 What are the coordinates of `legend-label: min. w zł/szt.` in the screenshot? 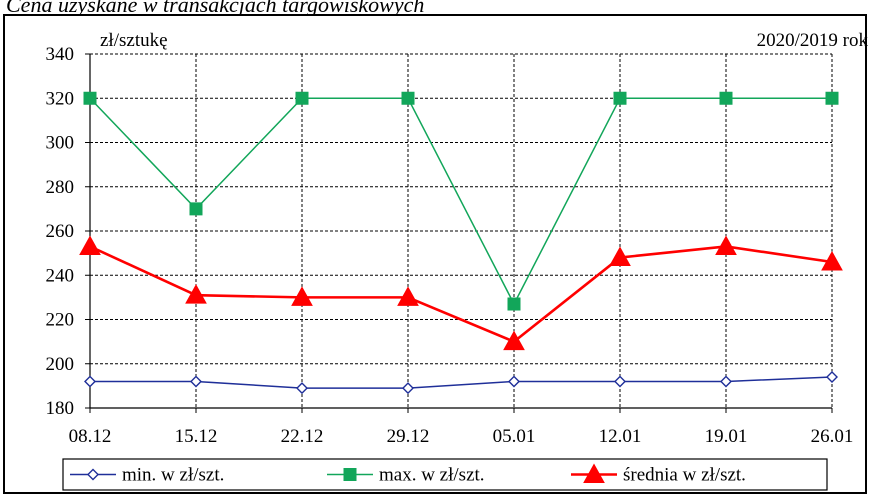 It's located at (173, 475).